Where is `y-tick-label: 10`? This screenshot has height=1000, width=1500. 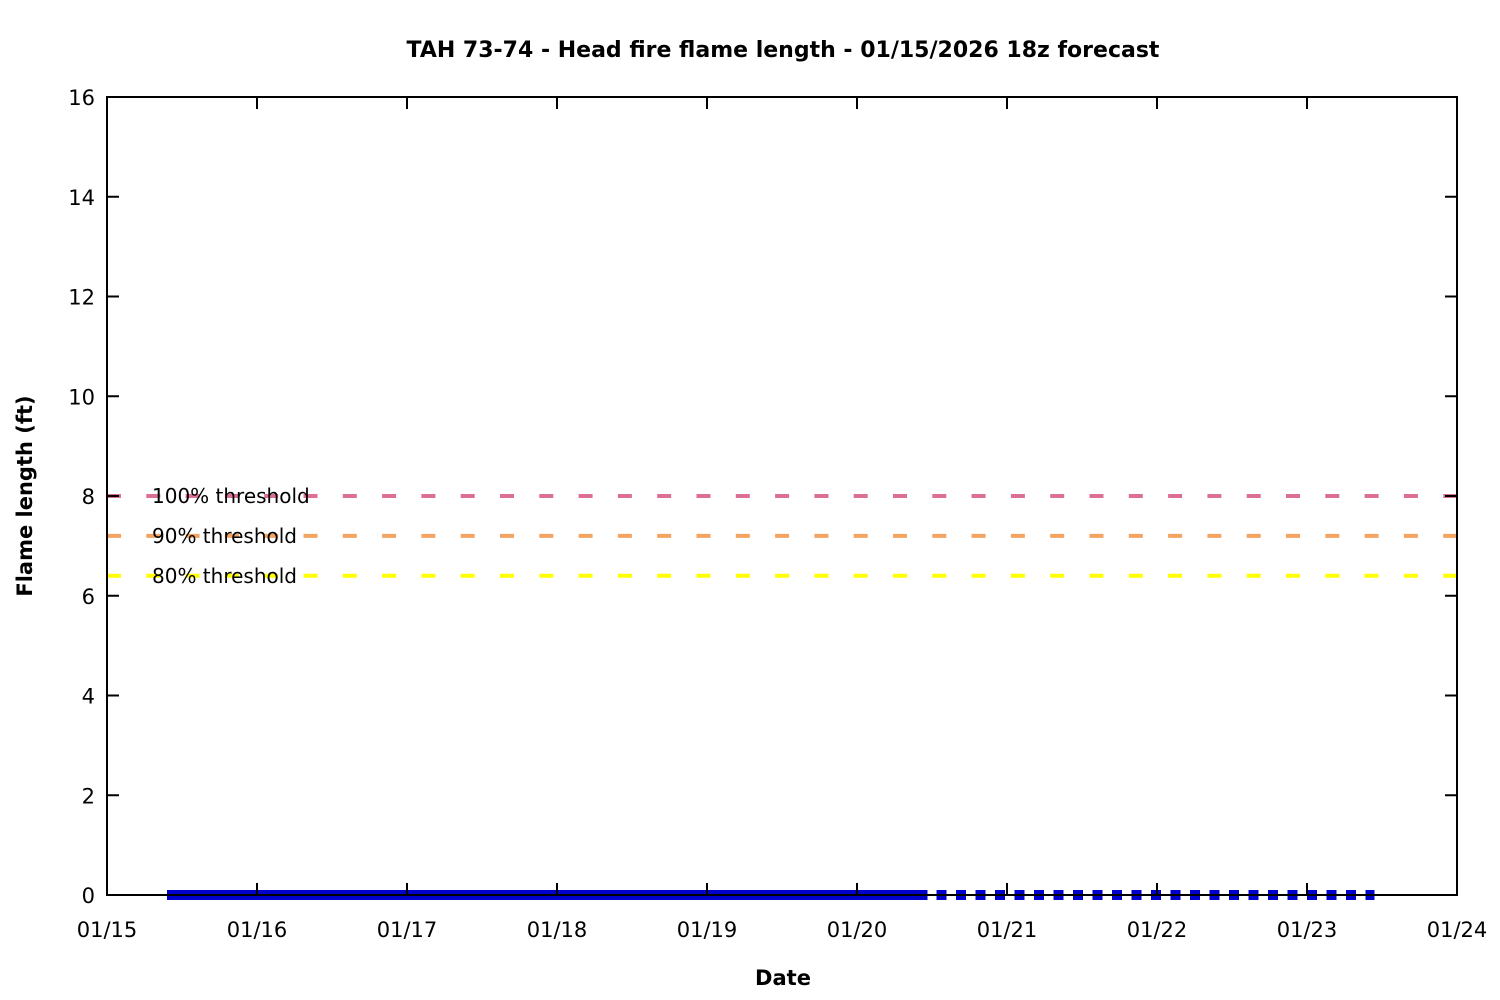 y-tick-label: 10 is located at coordinates (81, 397).